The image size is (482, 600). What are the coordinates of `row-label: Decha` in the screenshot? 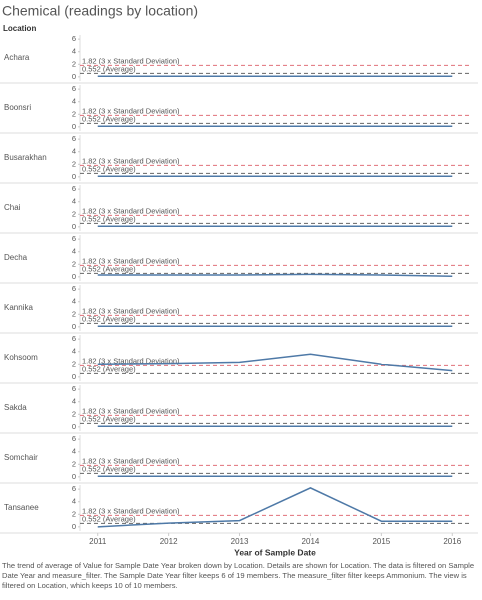 It's located at (16, 257).